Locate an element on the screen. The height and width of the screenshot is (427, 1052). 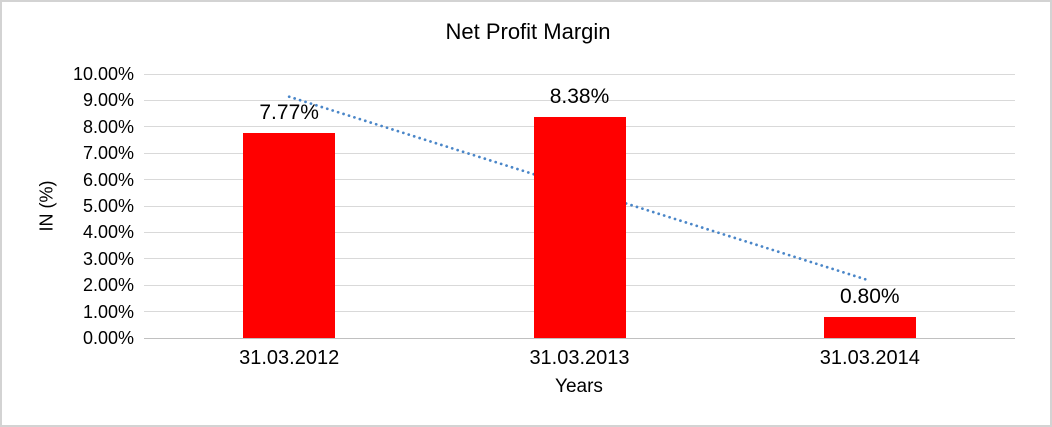
x-axis-tick-label: 31.03.2013 is located at coordinates (579, 358).